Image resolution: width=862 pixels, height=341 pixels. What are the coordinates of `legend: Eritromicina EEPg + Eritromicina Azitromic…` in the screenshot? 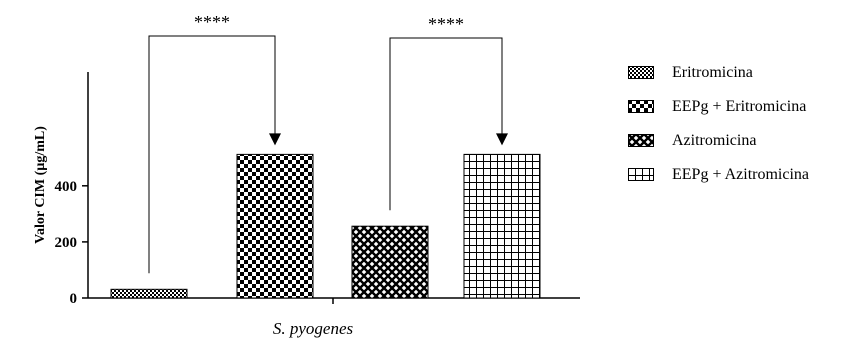 It's located at (745, 132).